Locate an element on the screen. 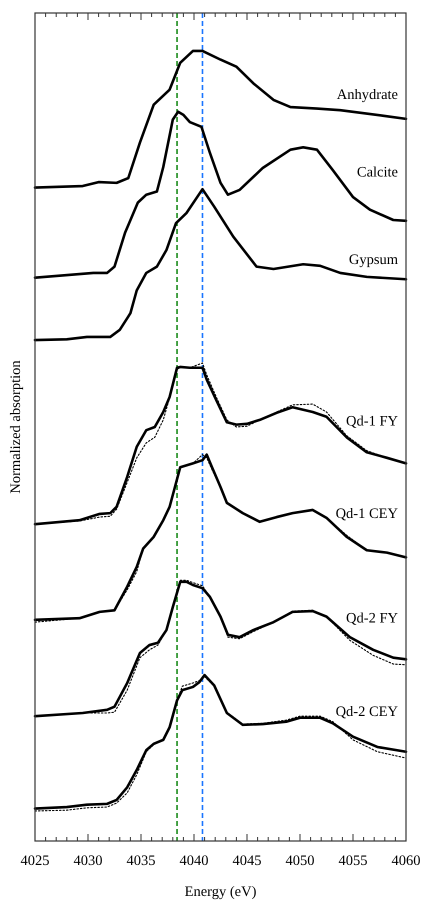  series-label: Anhydrate is located at coordinates (367, 94).